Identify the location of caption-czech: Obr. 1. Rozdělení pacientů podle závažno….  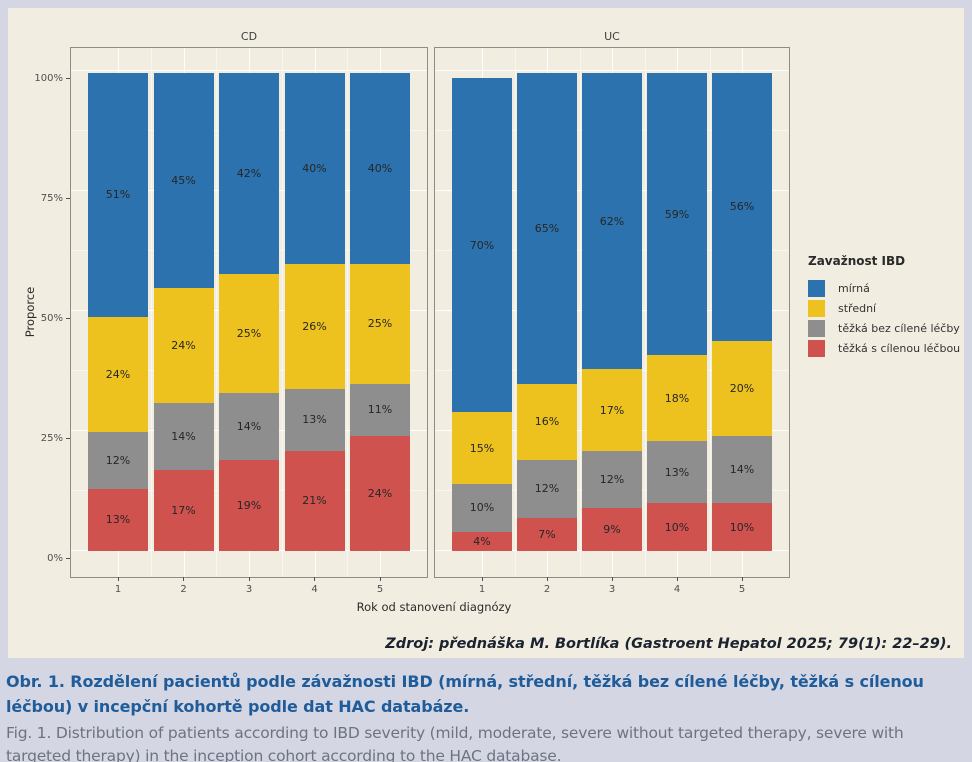
(465, 694).